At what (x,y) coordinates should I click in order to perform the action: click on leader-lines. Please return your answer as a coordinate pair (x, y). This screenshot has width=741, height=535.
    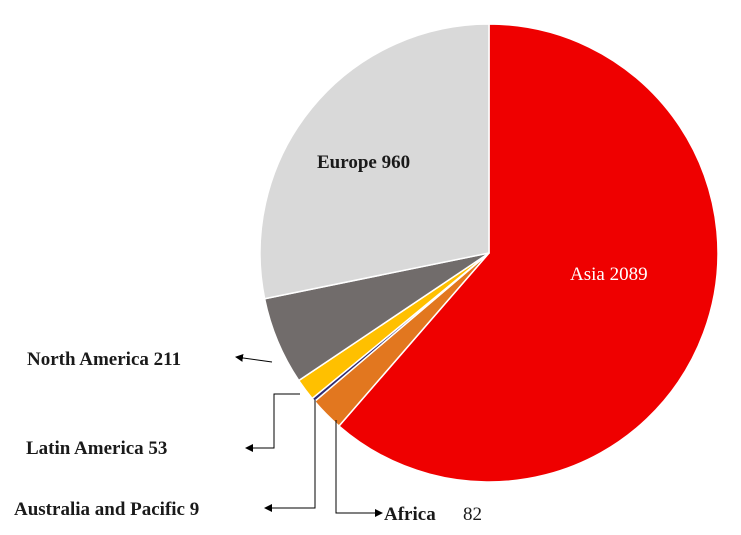
    Looking at the image, I should click on (309, 435).